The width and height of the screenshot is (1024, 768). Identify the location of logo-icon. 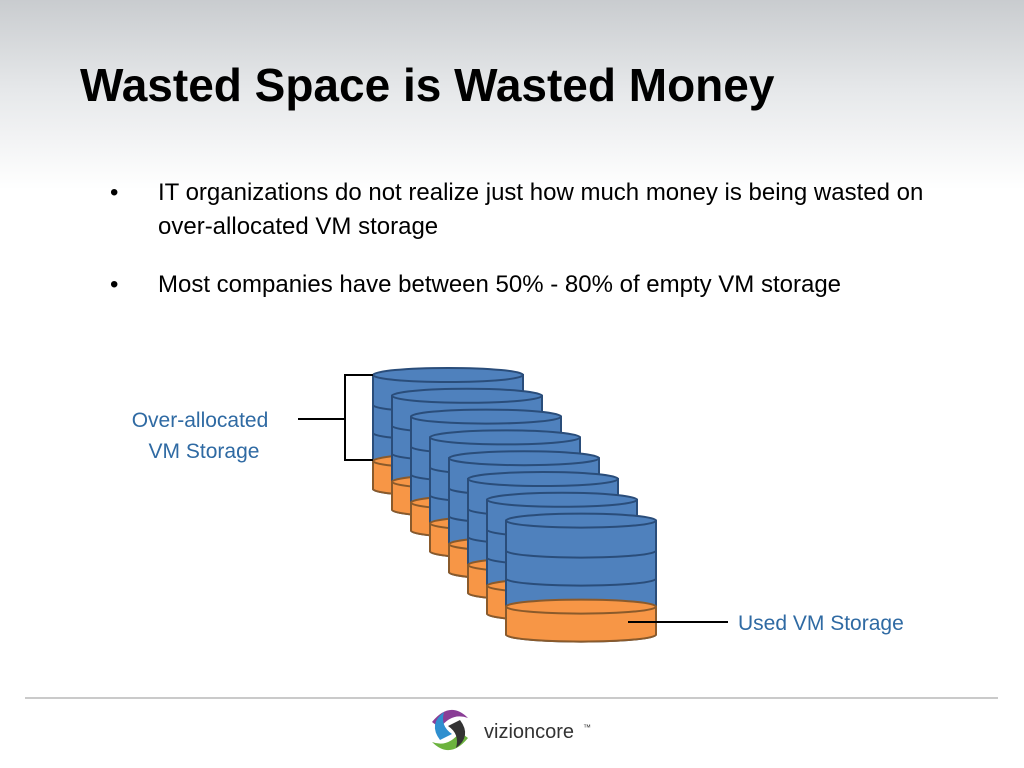
(450, 730).